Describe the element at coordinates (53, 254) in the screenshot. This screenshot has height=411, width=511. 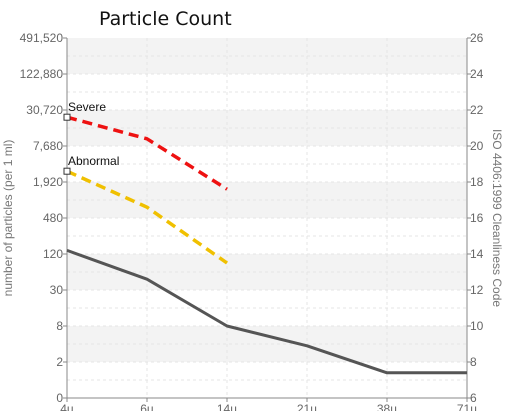
I see `y-tick-label: 120` at that location.